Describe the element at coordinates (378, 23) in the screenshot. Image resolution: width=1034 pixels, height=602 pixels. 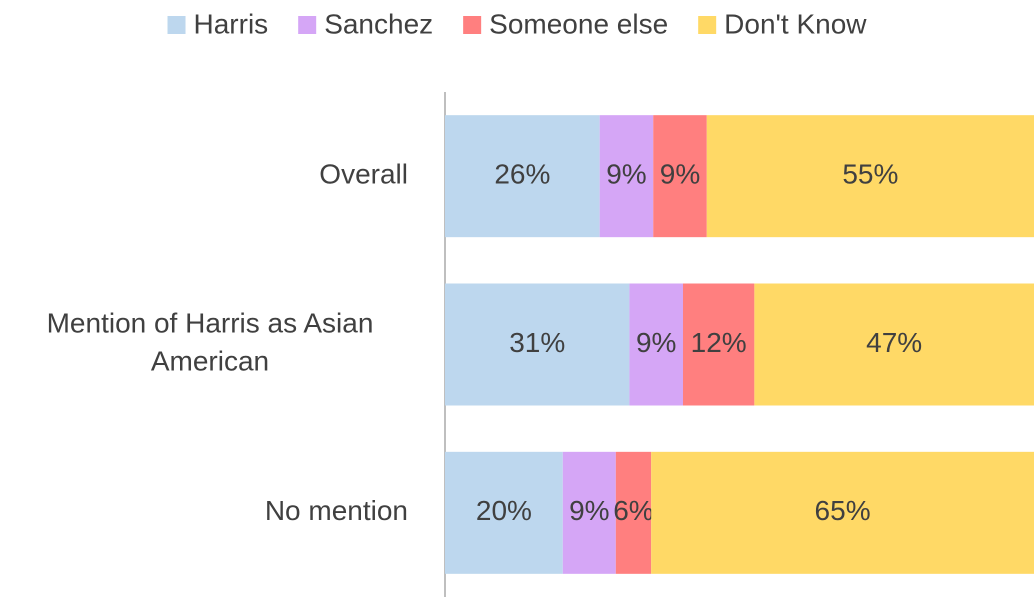
I see `legend-label: Sanchez` at that location.